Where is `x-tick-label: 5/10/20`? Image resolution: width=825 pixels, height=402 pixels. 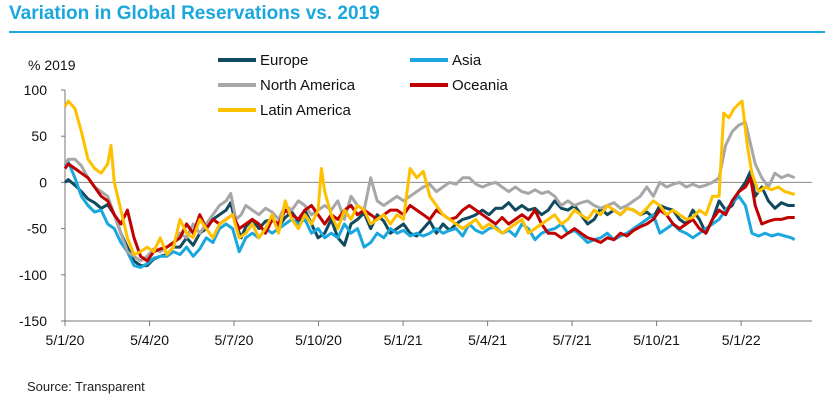 x-tick-label: 5/10/20 is located at coordinates (318, 340).